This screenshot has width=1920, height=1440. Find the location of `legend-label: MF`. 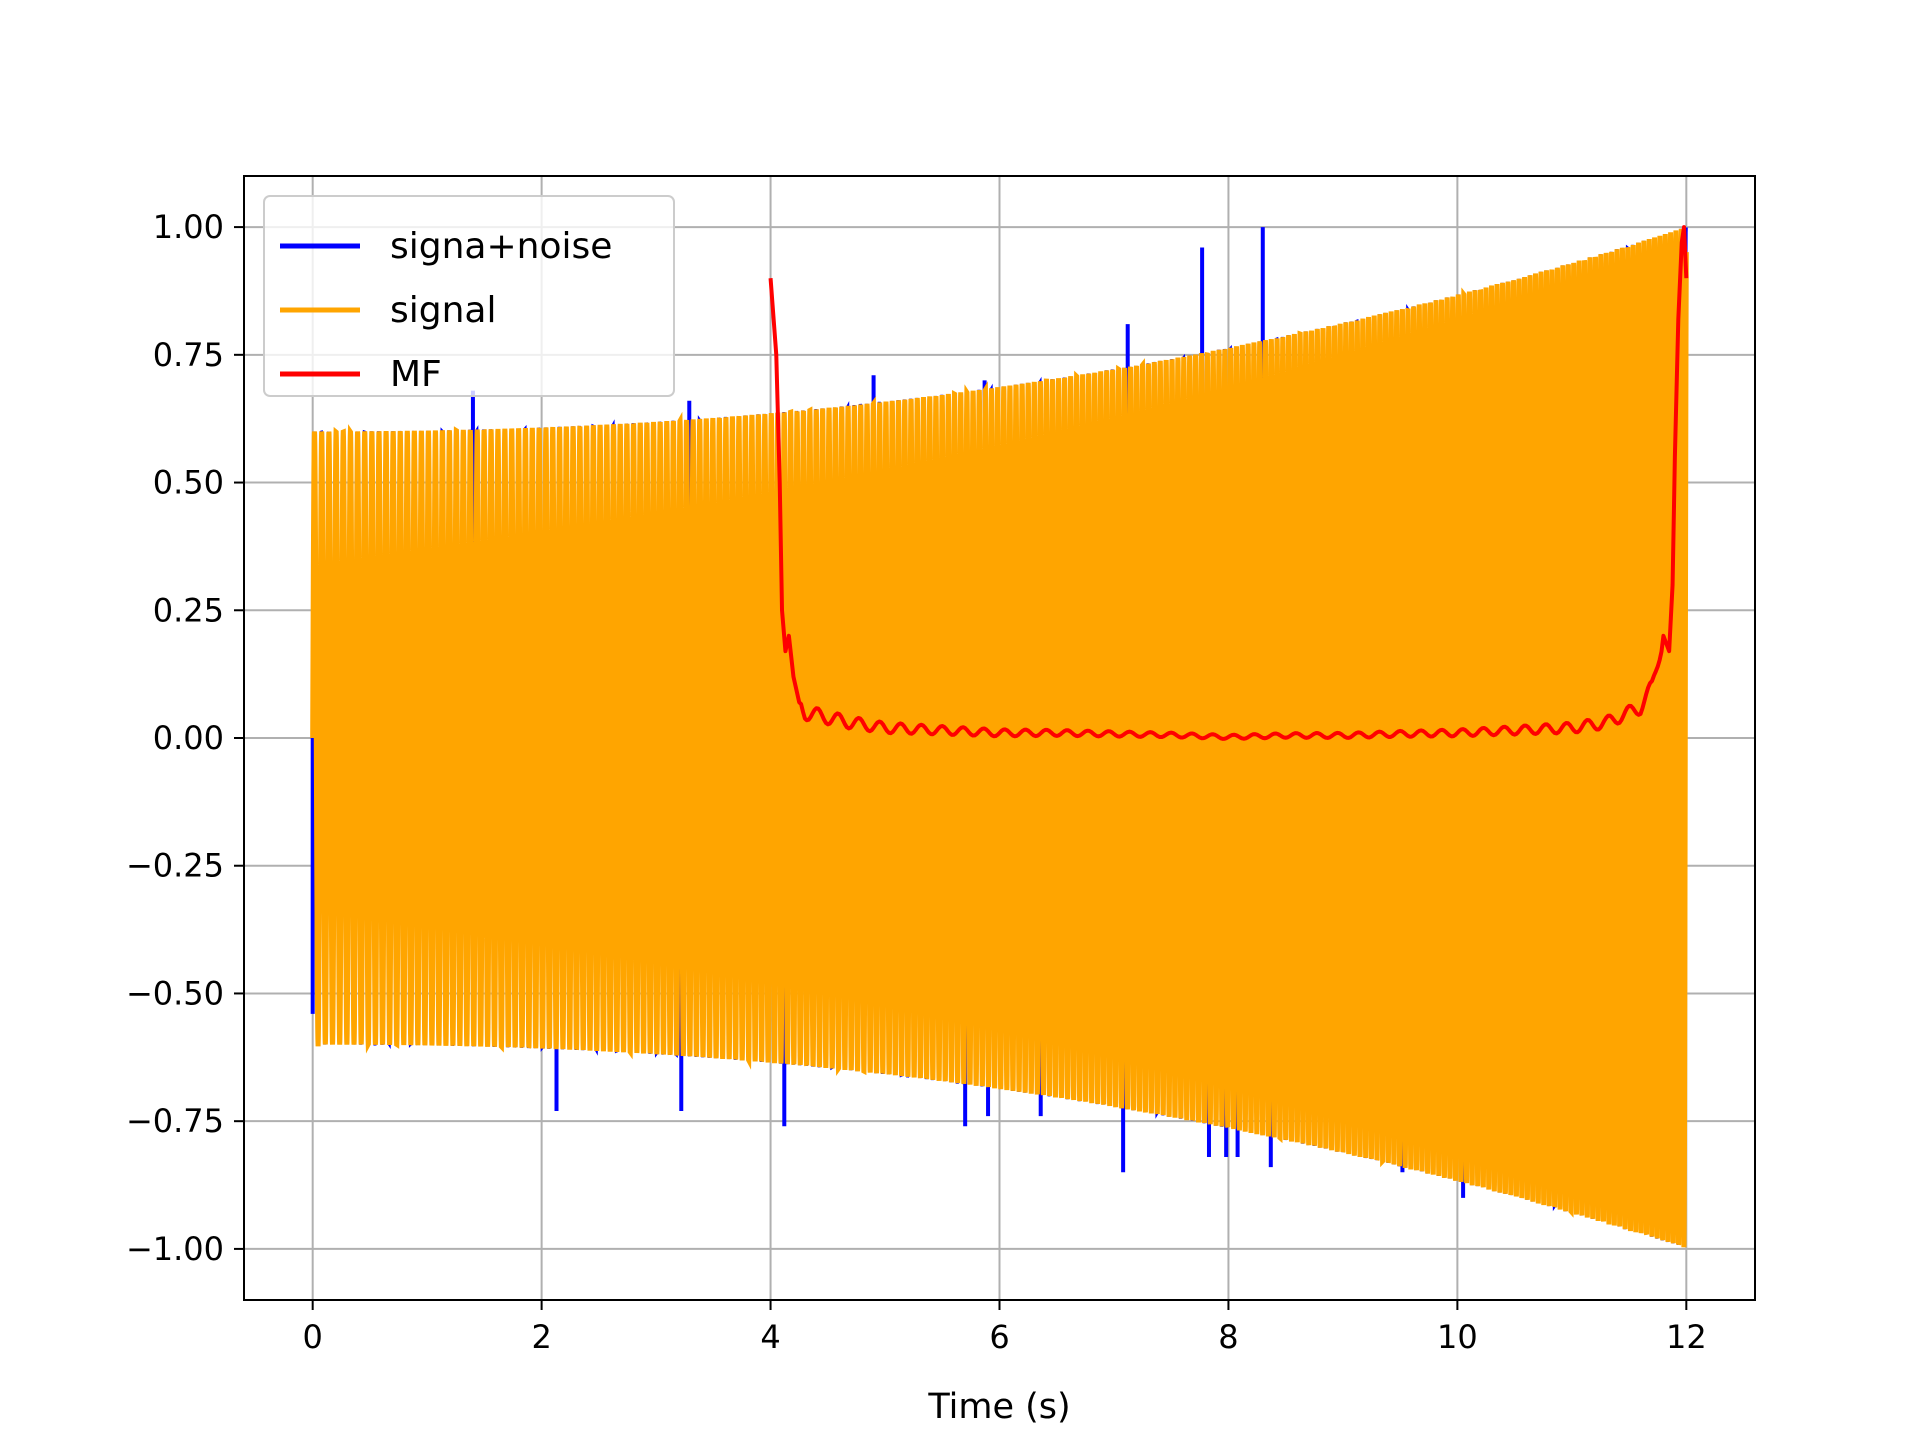

legend-label: MF is located at coordinates (416, 374).